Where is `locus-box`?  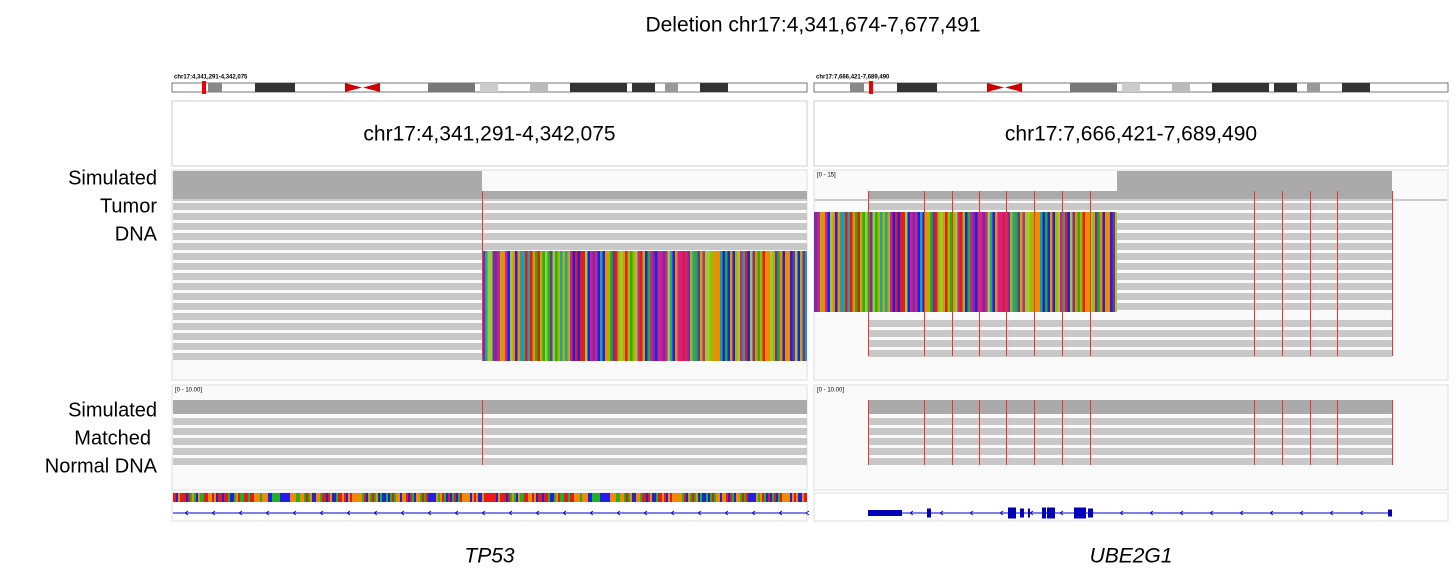
locus-box is located at coordinates (1131, 133).